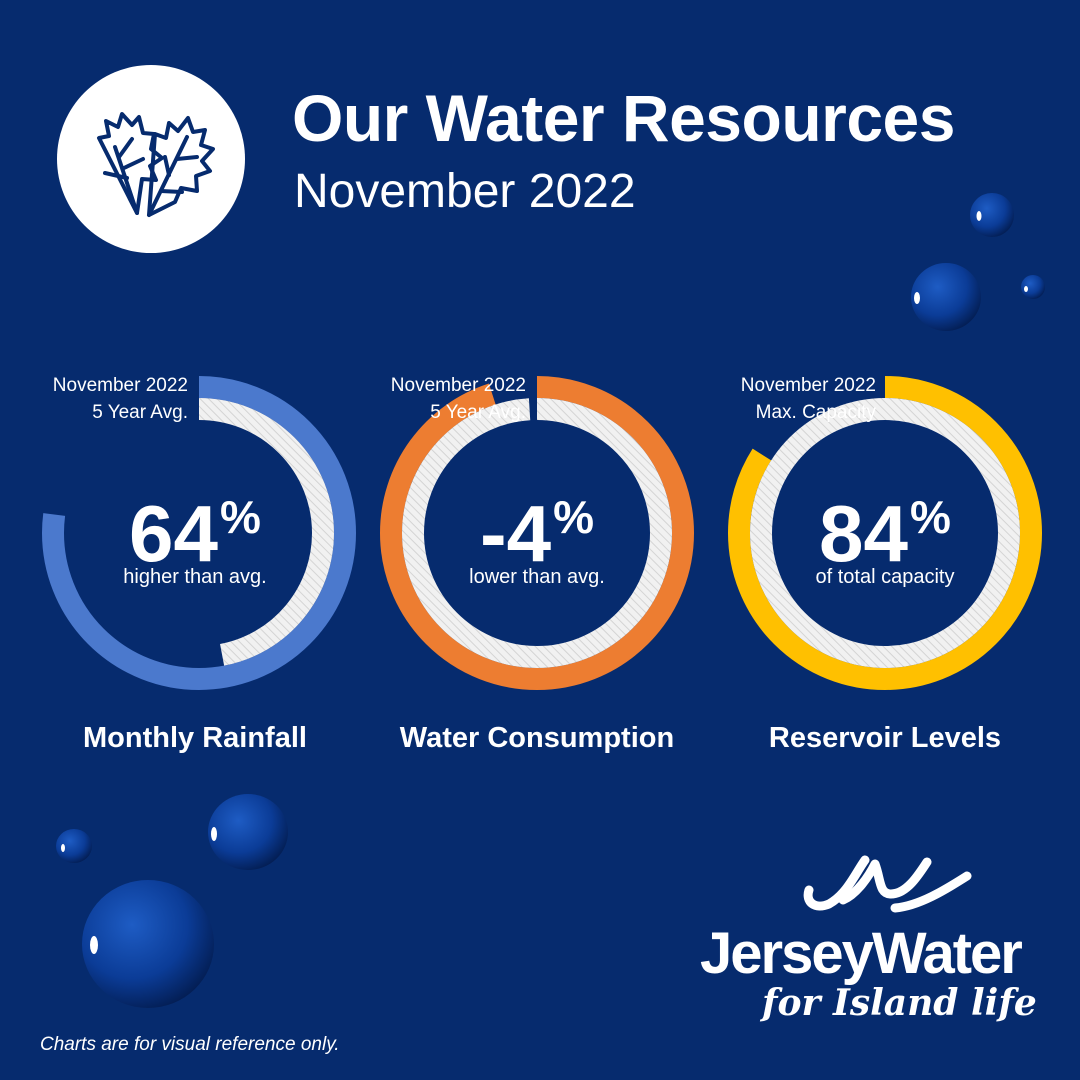 The image size is (1080, 1080). Describe the element at coordinates (887, 884) in the screenshot. I see `wave-logo-icon` at that location.